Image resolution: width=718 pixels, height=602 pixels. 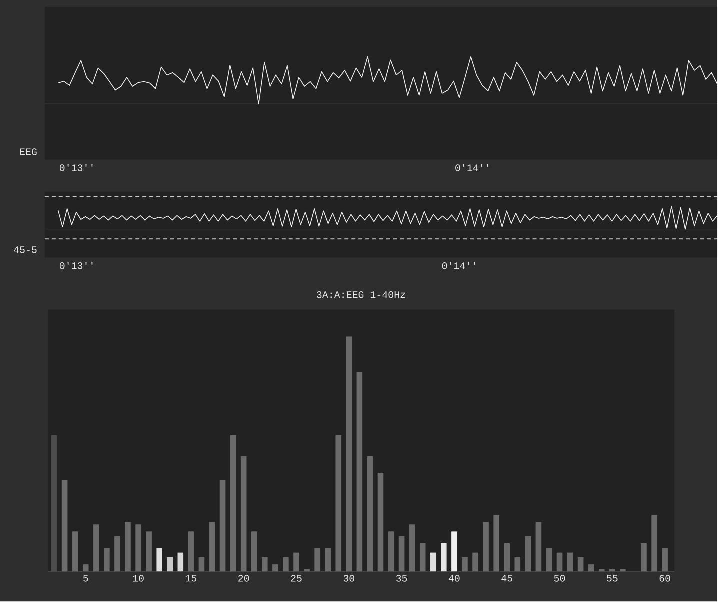 I want to click on x-tick-label: 25, so click(x=296, y=578).